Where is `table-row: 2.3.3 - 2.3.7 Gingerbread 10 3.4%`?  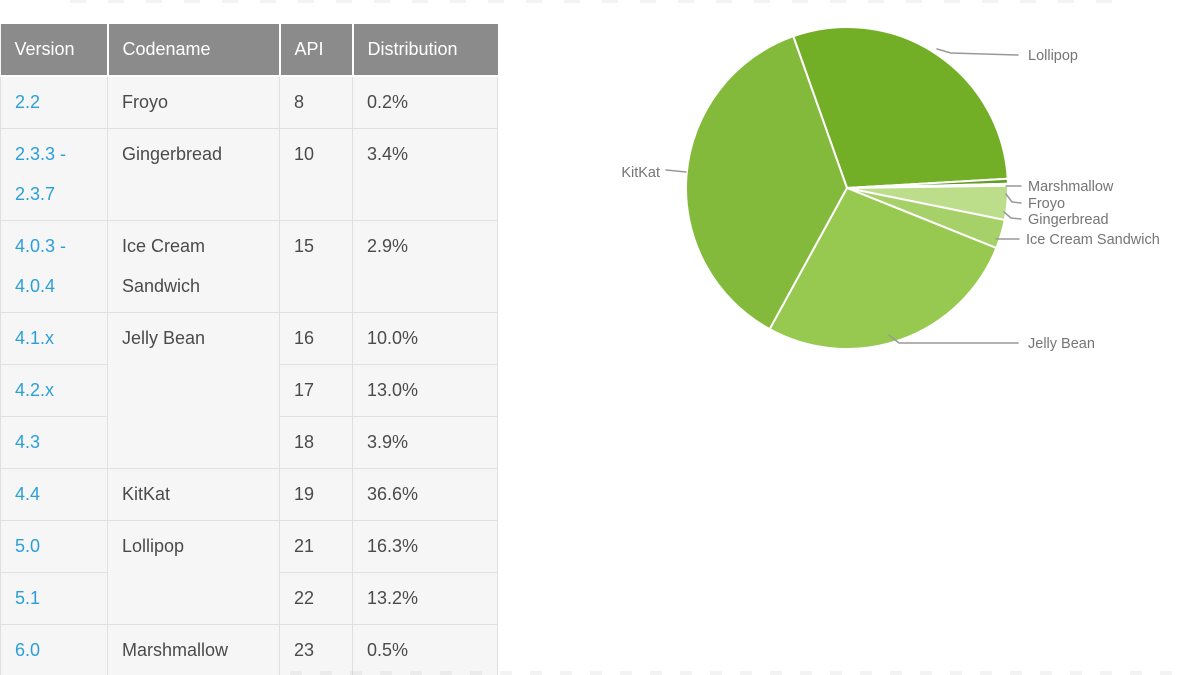
table-row: 2.3.3 - 2.3.7 Gingerbread 10 3.4% is located at coordinates (249, 174).